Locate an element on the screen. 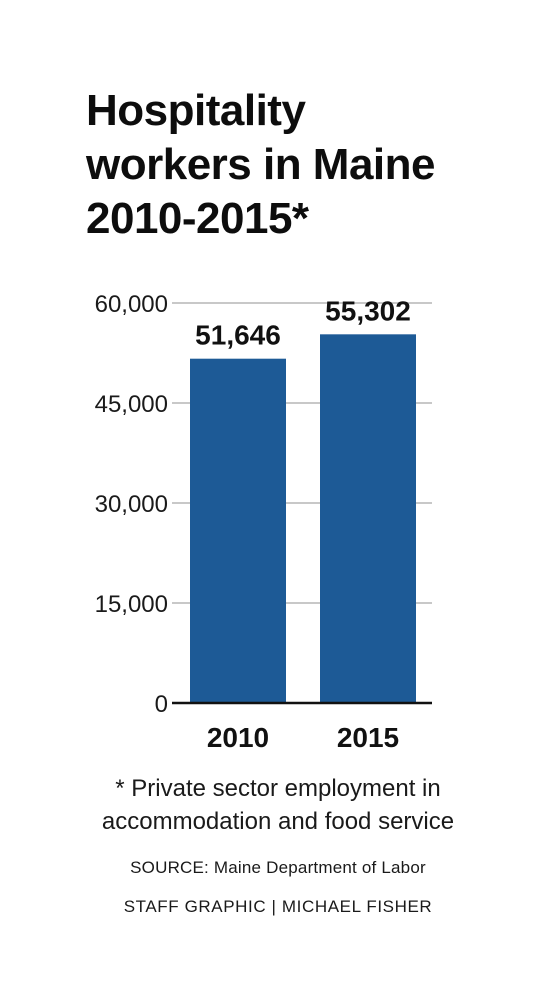 The height and width of the screenshot is (999, 556). category-label-2010: 2010 is located at coordinates (238, 737).